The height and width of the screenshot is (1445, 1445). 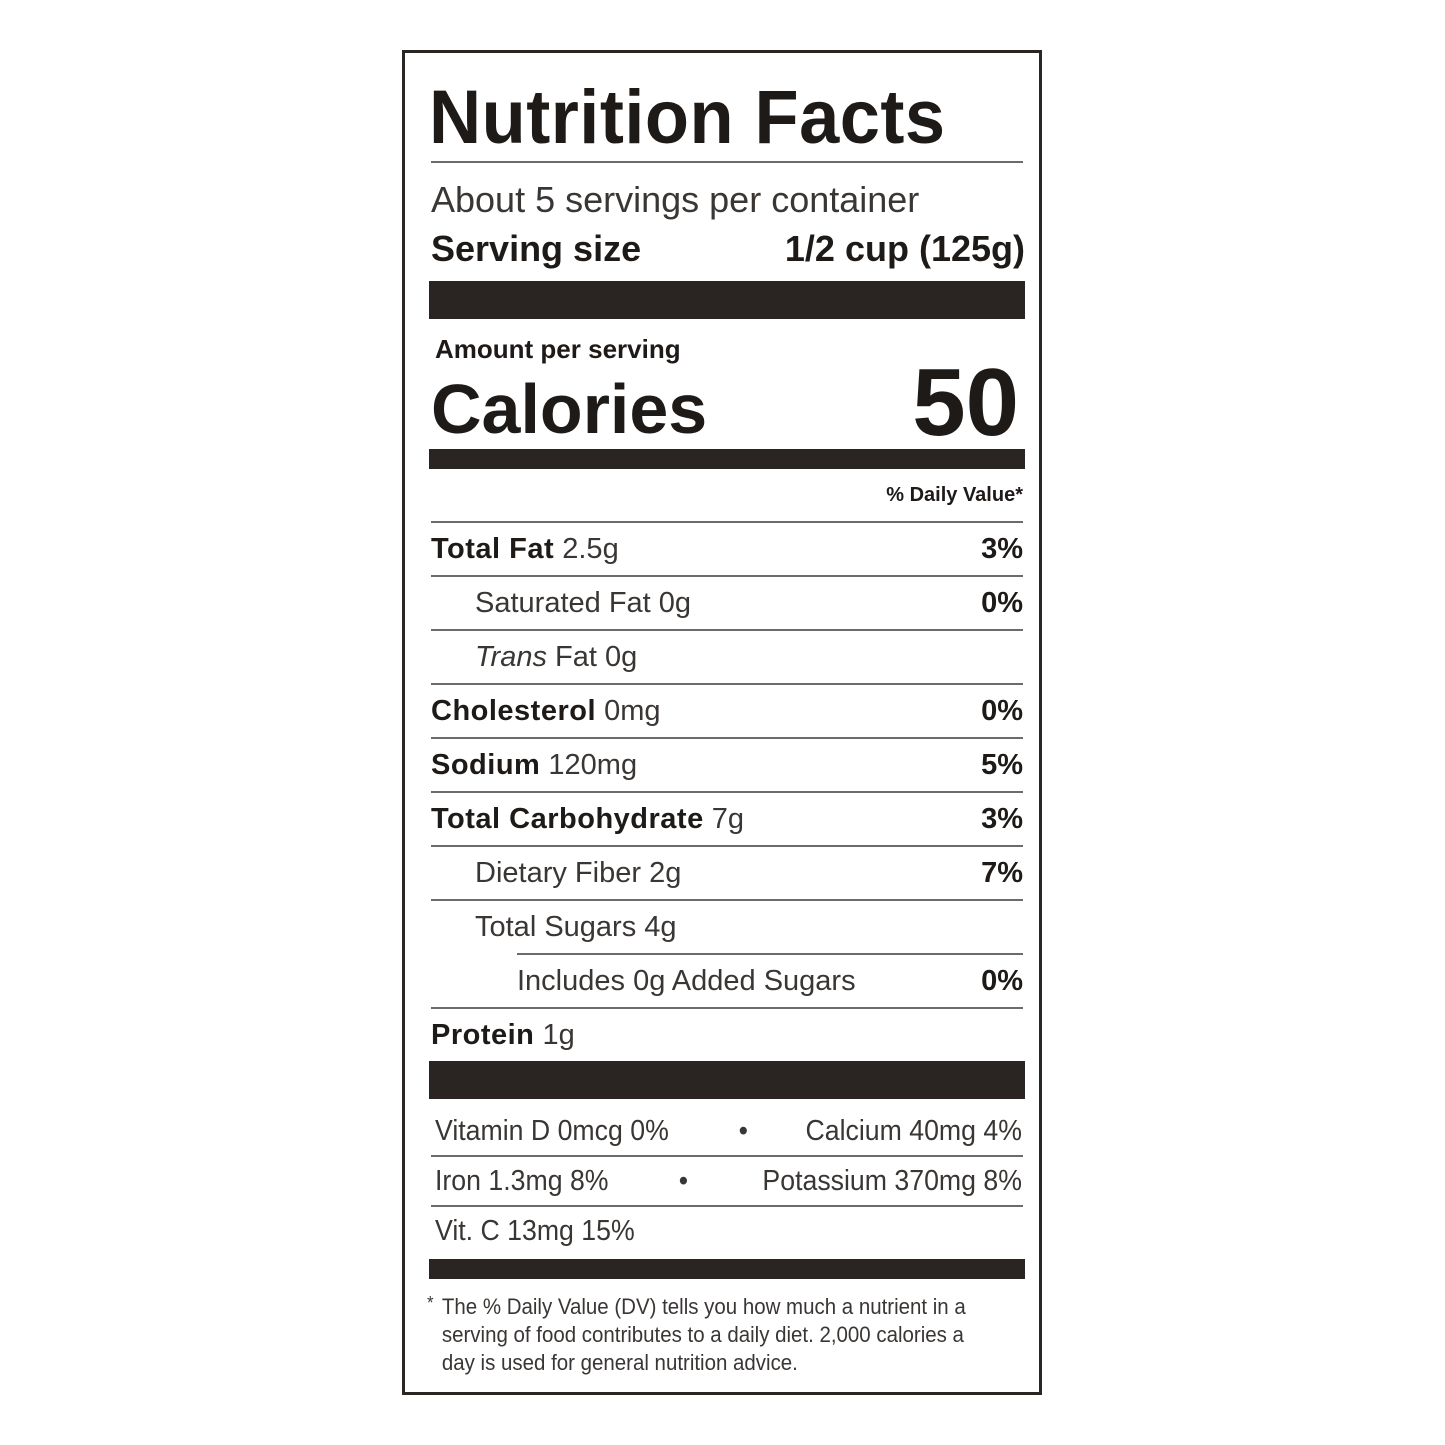 What do you see at coordinates (675, 199) in the screenshot?
I see `servings-per-container: About 5 servings per container` at bounding box center [675, 199].